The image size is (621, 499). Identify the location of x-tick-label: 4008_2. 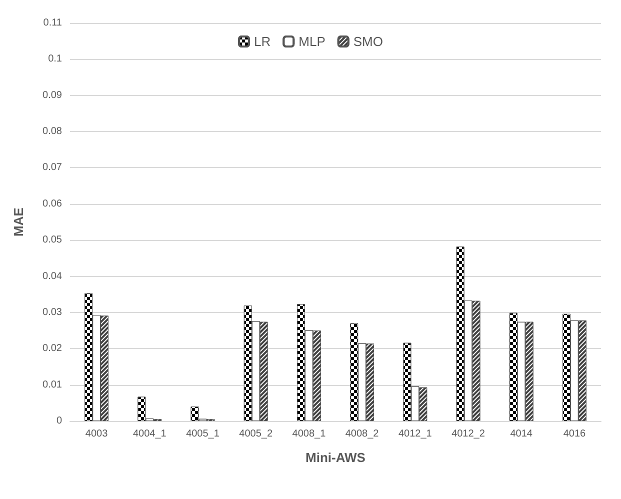
(362, 434).